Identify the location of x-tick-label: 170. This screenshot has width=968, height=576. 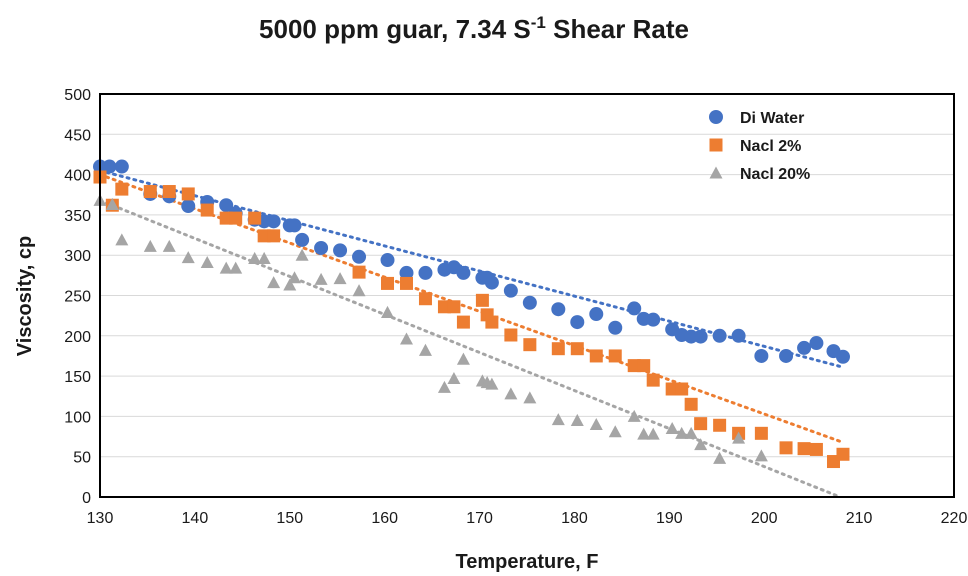
(479, 518).